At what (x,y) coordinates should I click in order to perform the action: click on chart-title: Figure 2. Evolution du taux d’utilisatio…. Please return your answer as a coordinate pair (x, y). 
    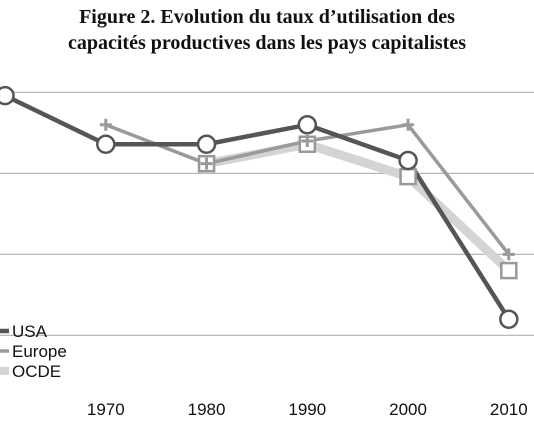
    Looking at the image, I should click on (267, 30).